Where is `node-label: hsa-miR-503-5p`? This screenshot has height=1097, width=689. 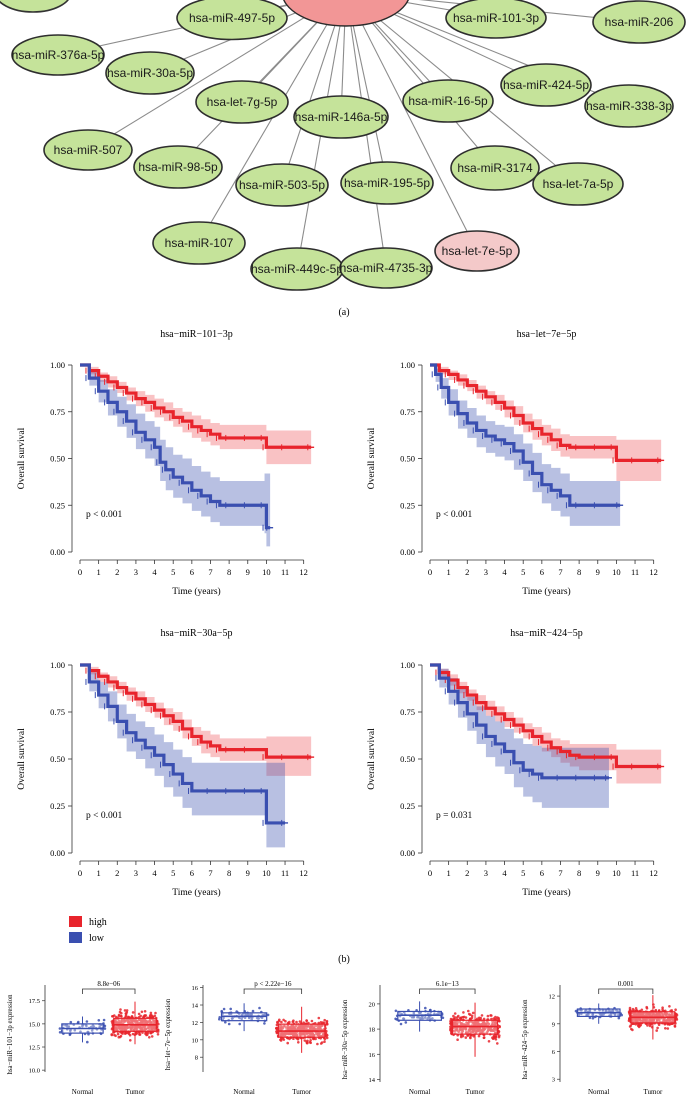 node-label: hsa-miR-503-5p is located at coordinates (282, 185).